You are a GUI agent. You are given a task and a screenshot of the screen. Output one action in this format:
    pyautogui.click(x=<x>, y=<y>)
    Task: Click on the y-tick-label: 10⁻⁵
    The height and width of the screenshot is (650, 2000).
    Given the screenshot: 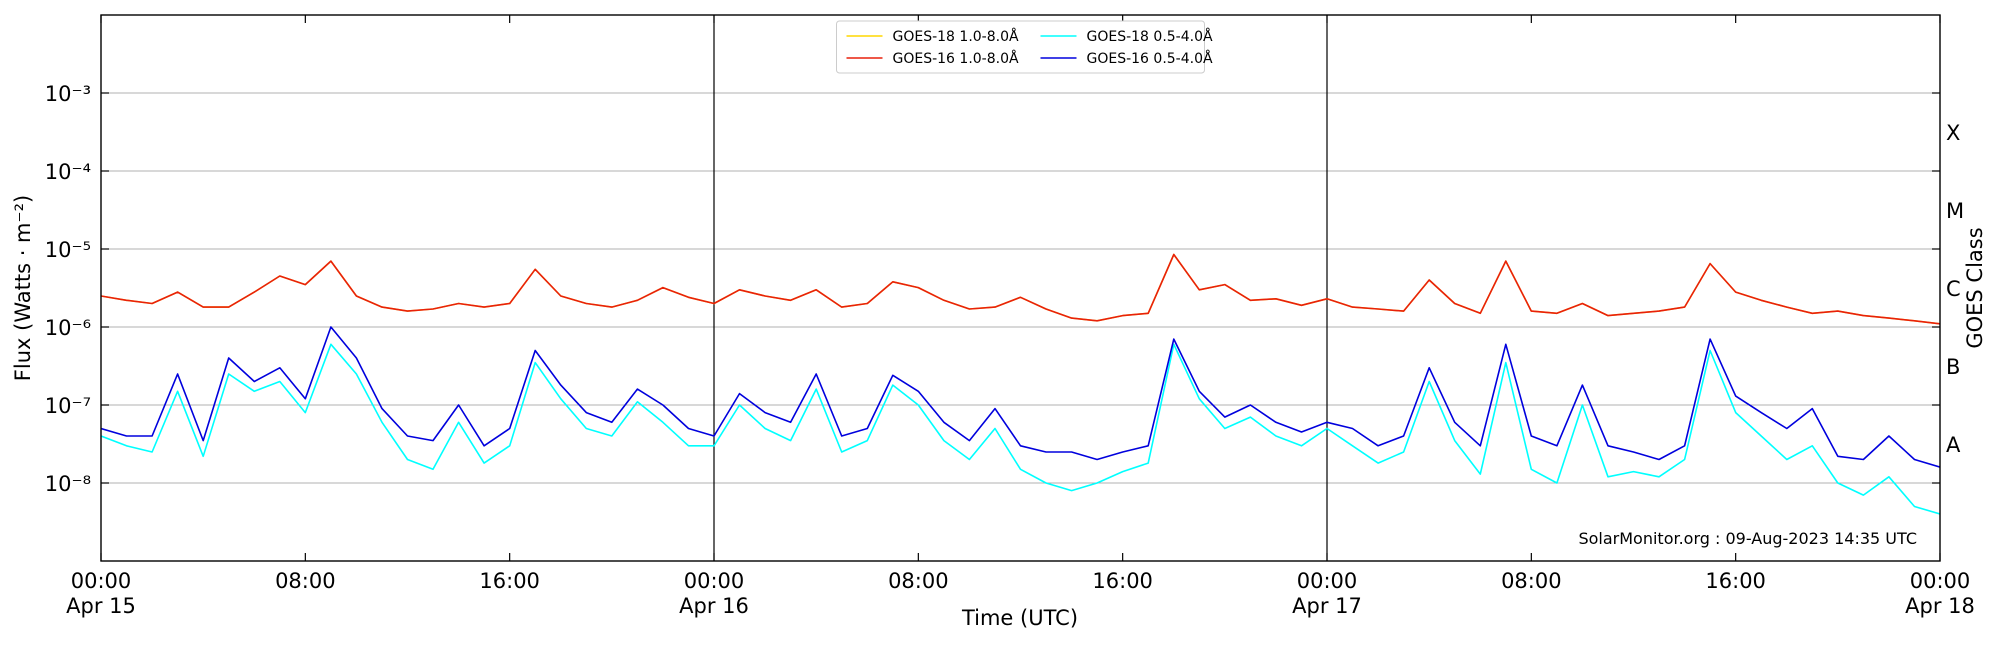 What is the action you would take?
    pyautogui.click(x=68, y=250)
    